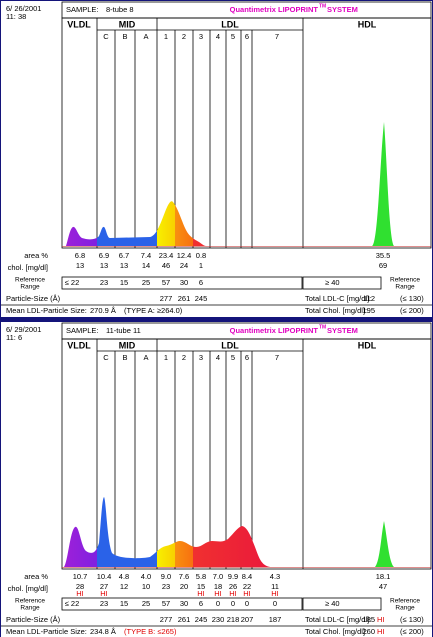 The image size is (433, 637). I want to click on subfraction-label: 5, so click(233, 357).